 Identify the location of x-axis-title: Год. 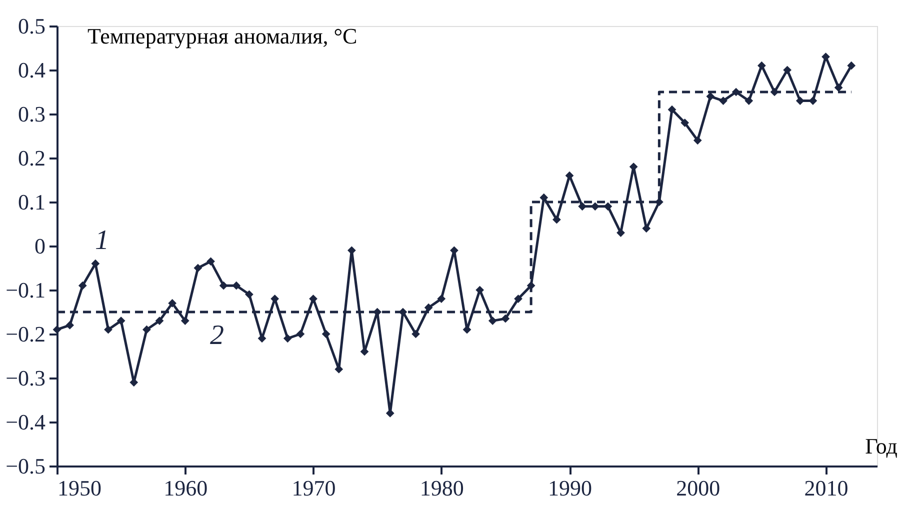
(881, 446).